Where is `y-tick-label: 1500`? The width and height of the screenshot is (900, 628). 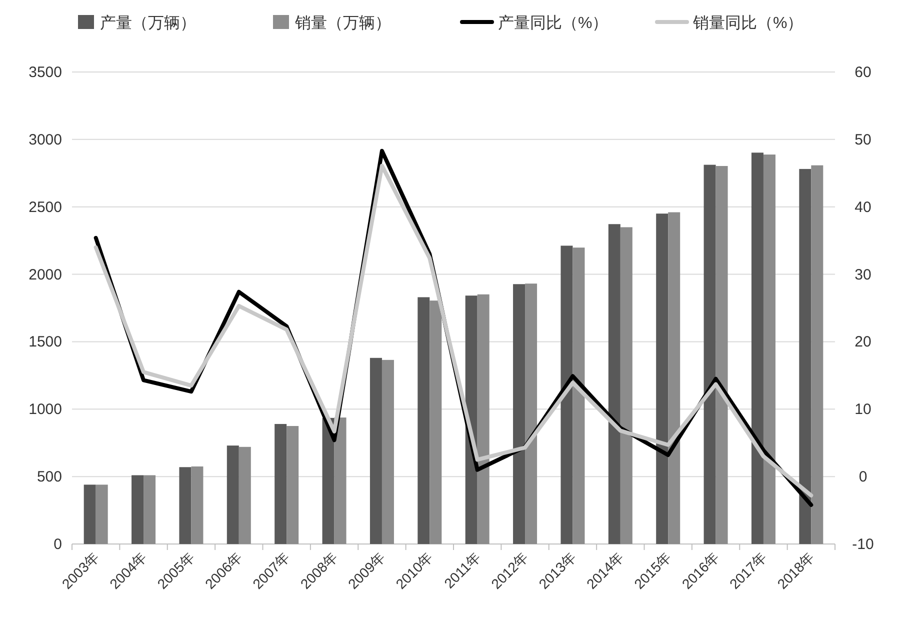
y-tick-label: 1500 is located at coordinates (45, 342).